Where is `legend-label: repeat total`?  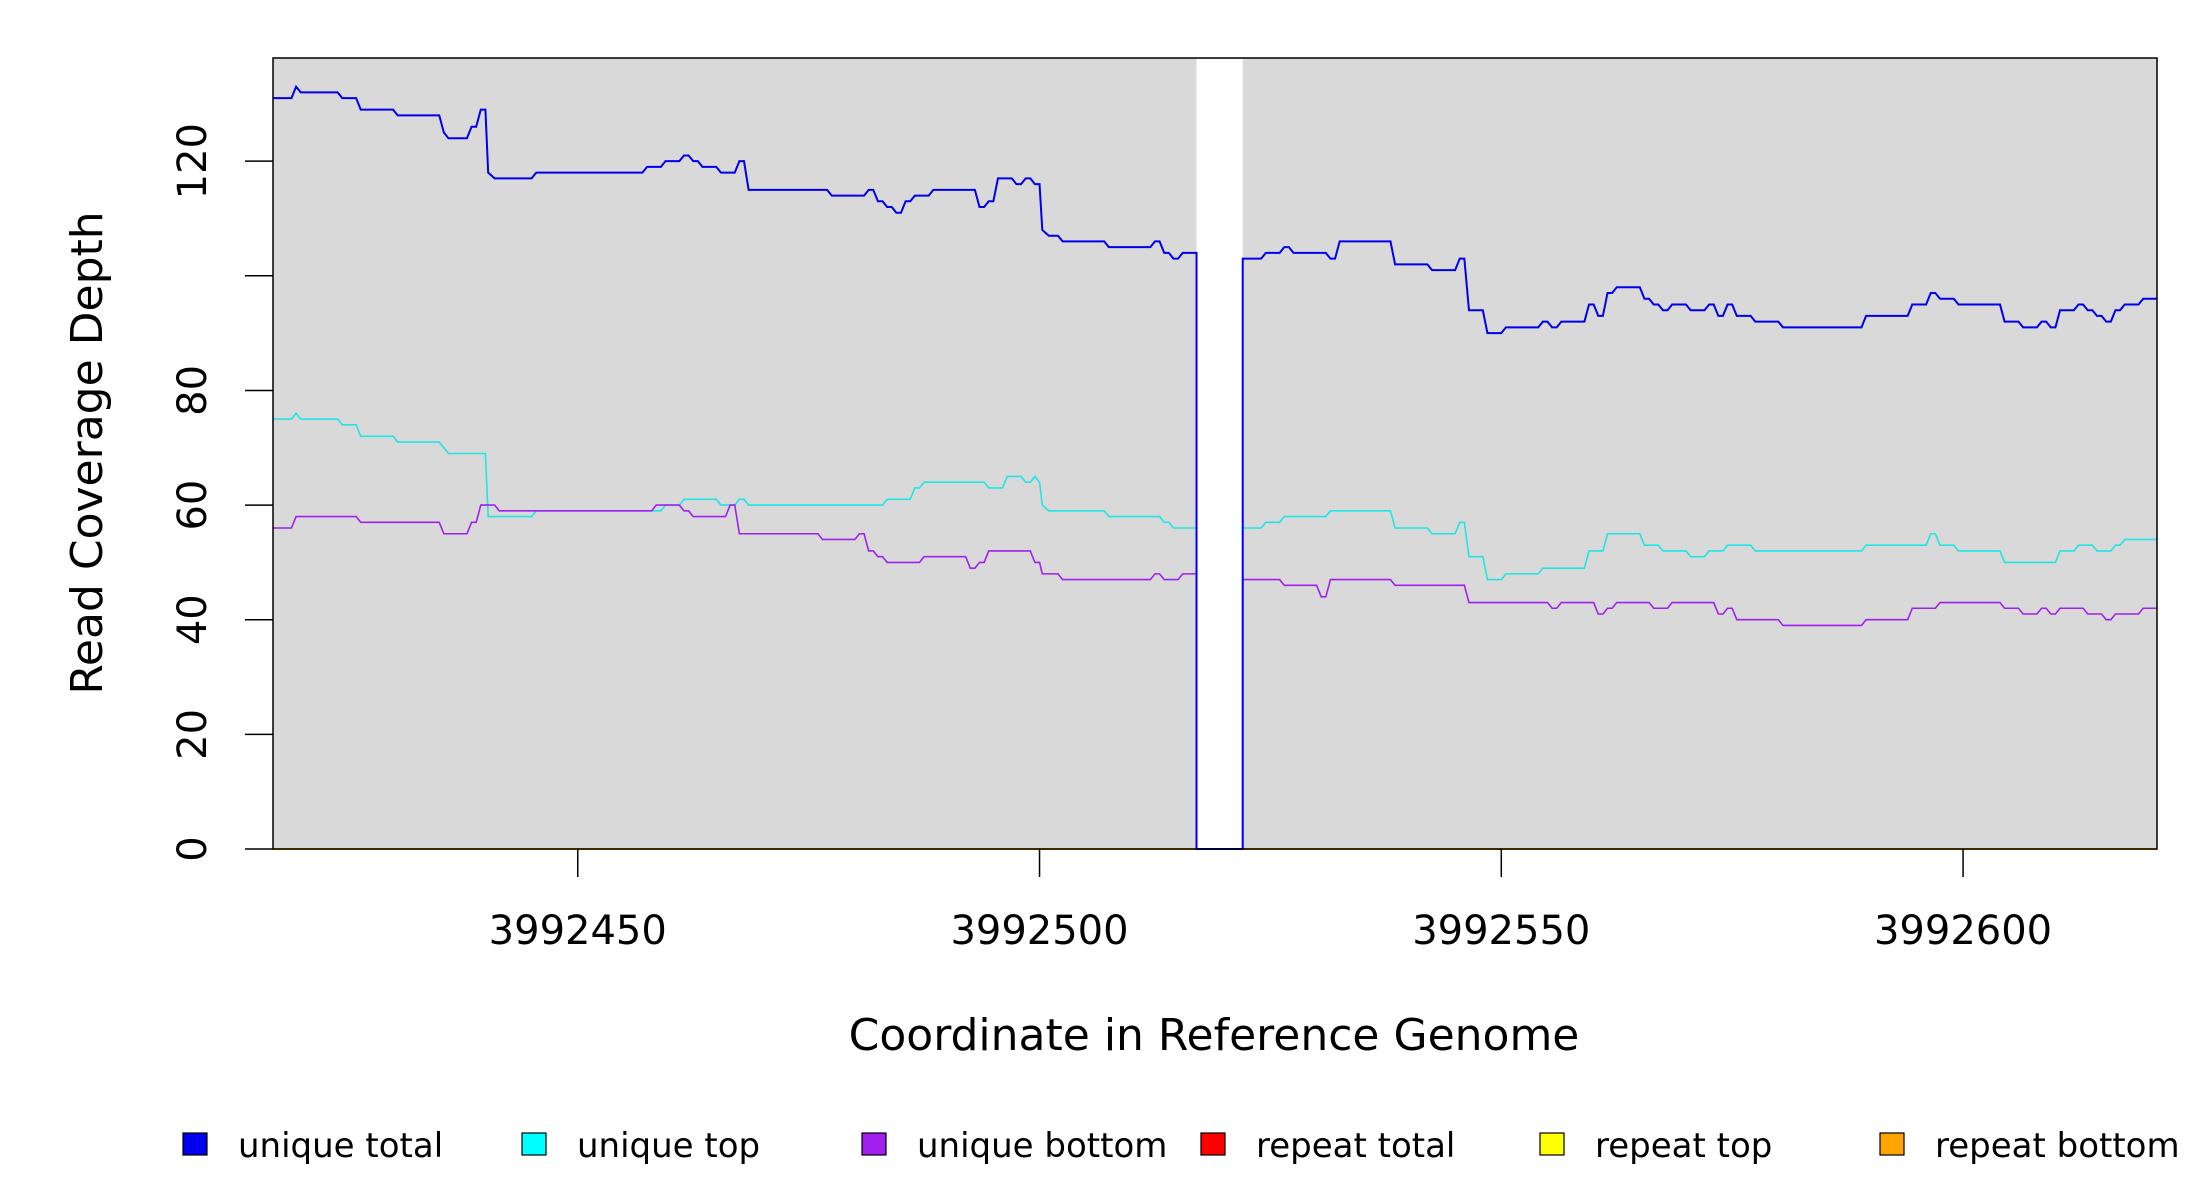
legend-label: repeat total is located at coordinates (1355, 1146).